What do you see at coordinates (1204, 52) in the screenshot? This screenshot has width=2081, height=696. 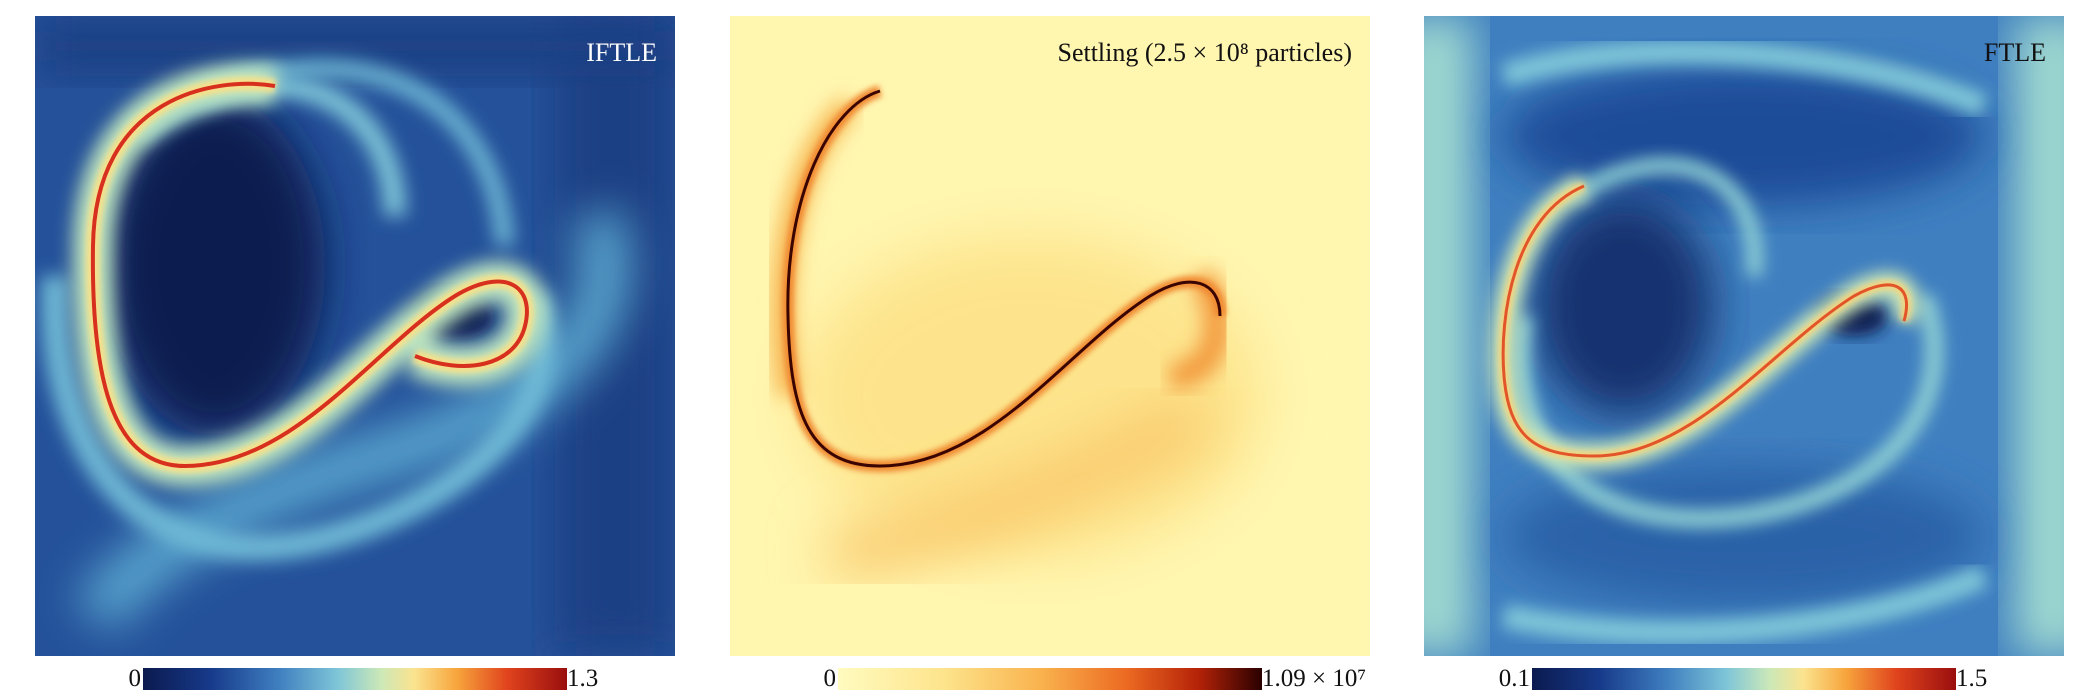 I see `settling-panel-title: Settling (2.5 × 10⁸ particles)` at bounding box center [1204, 52].